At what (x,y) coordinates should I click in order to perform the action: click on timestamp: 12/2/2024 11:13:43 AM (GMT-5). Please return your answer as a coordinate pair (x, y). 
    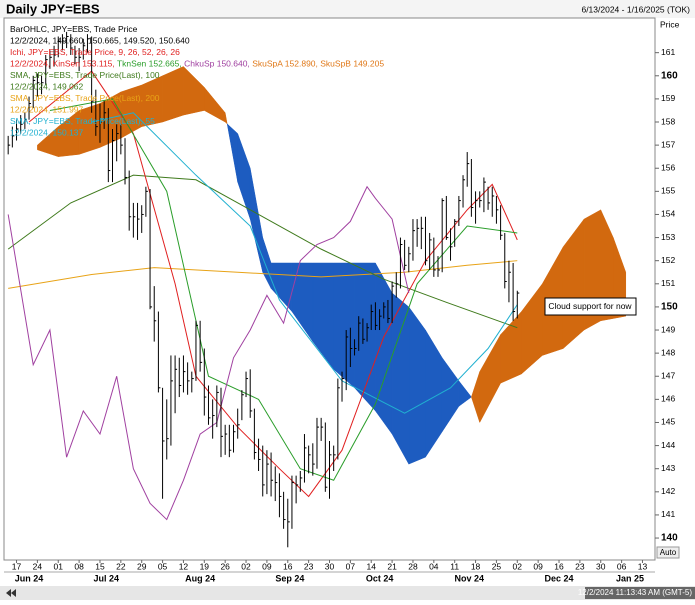
    Looking at the image, I should click on (635, 592).